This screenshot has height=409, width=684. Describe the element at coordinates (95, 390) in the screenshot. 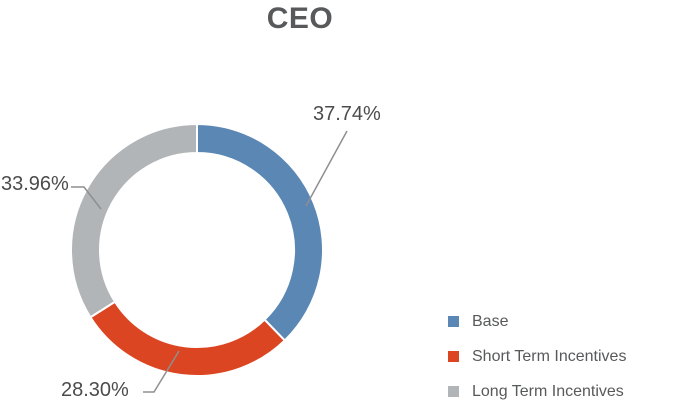

I see `slice-label-short-term-incentives: 28.30%` at that location.